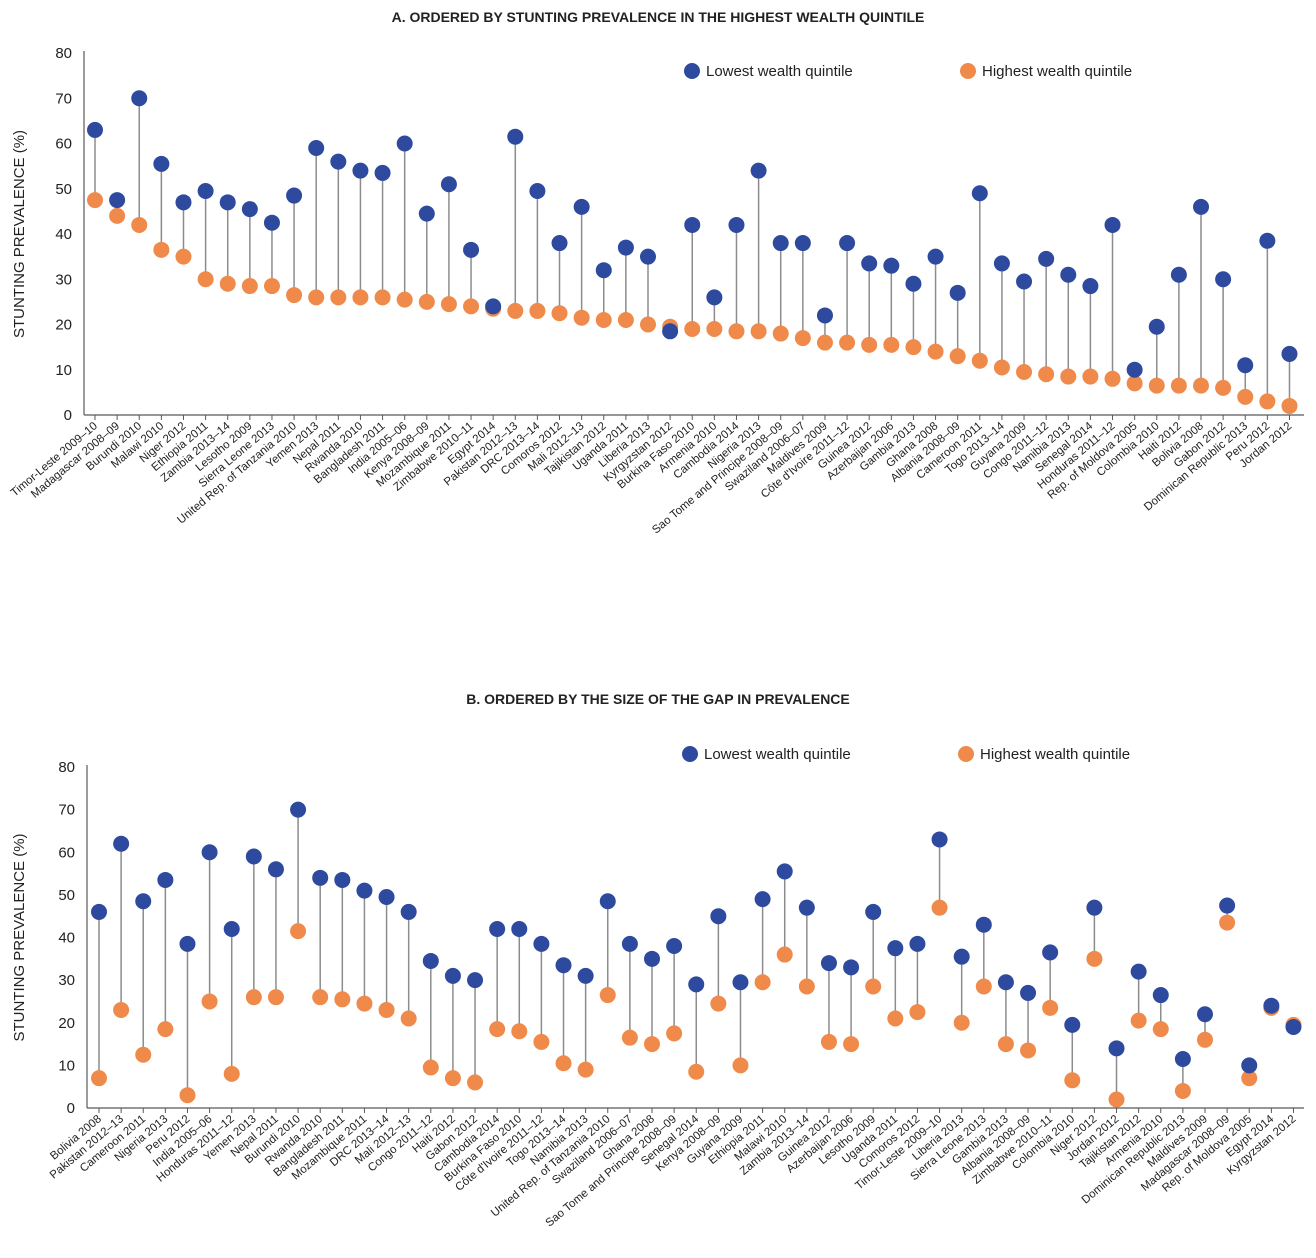 This screenshot has height=1258, width=1316. I want to click on legend-lowest-label: Lowest wealth quintile, so click(779, 71).